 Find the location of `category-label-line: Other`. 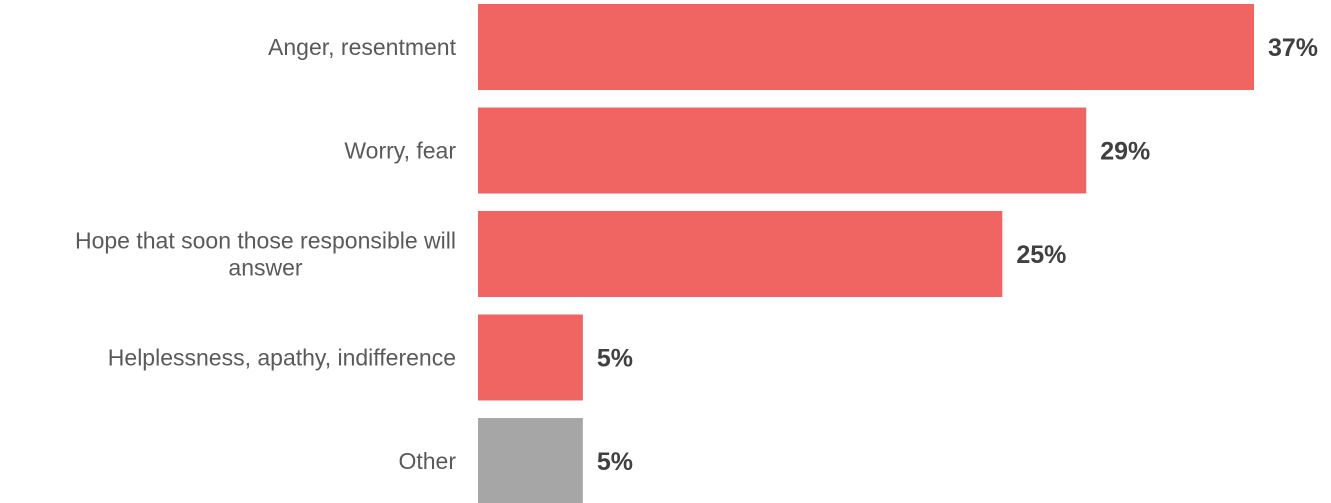

category-label-line: Other is located at coordinates (427, 461).